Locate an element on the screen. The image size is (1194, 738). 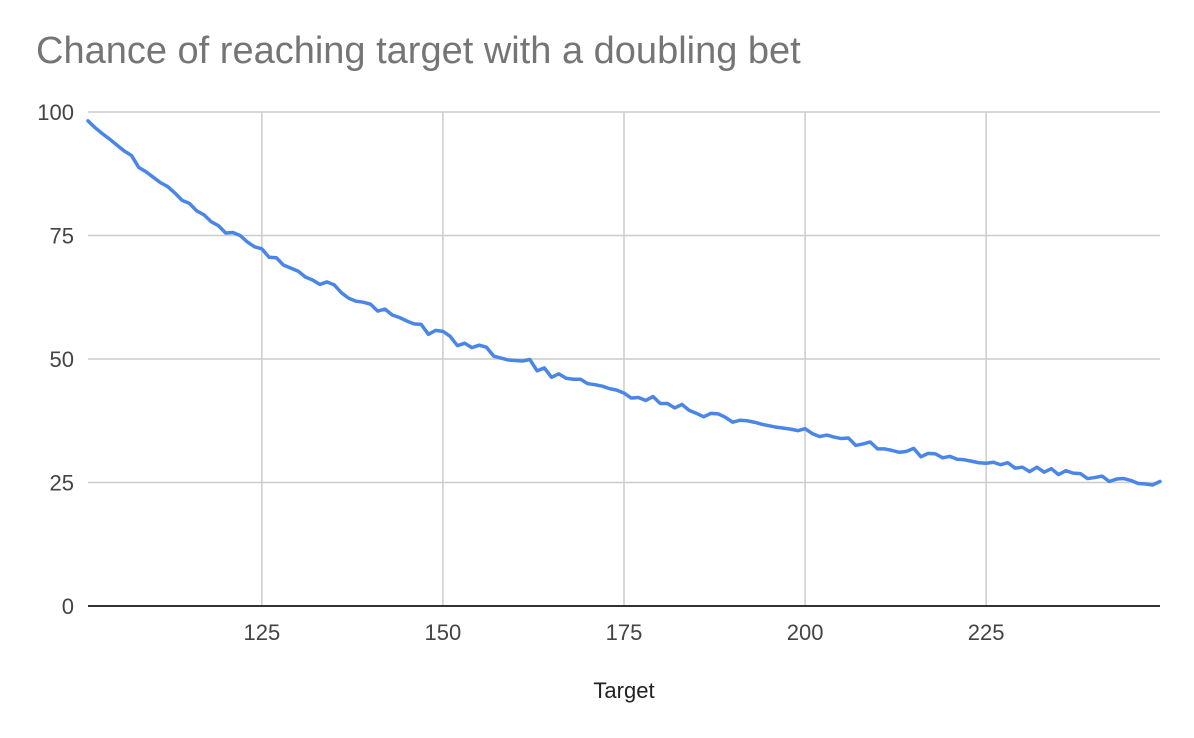
y-tick-label: 25 is located at coordinates (62, 483).